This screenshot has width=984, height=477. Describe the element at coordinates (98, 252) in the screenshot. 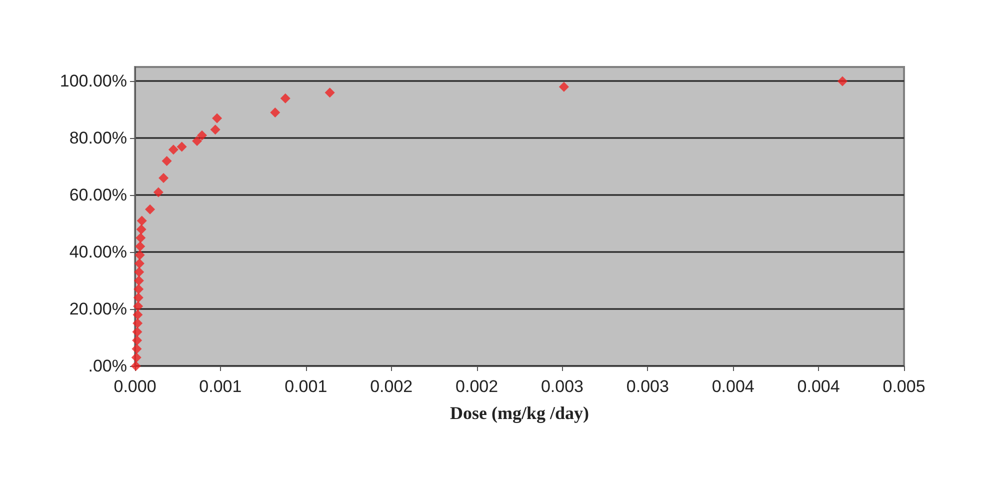

I see `y-tick-label: 40.00%` at that location.